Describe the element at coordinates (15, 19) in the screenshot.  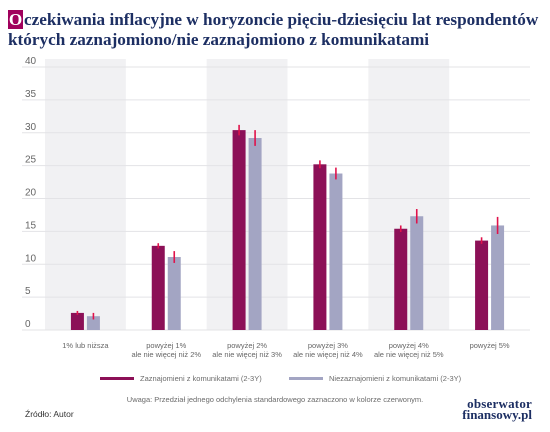
I see `title-initial-letter: O` at that location.